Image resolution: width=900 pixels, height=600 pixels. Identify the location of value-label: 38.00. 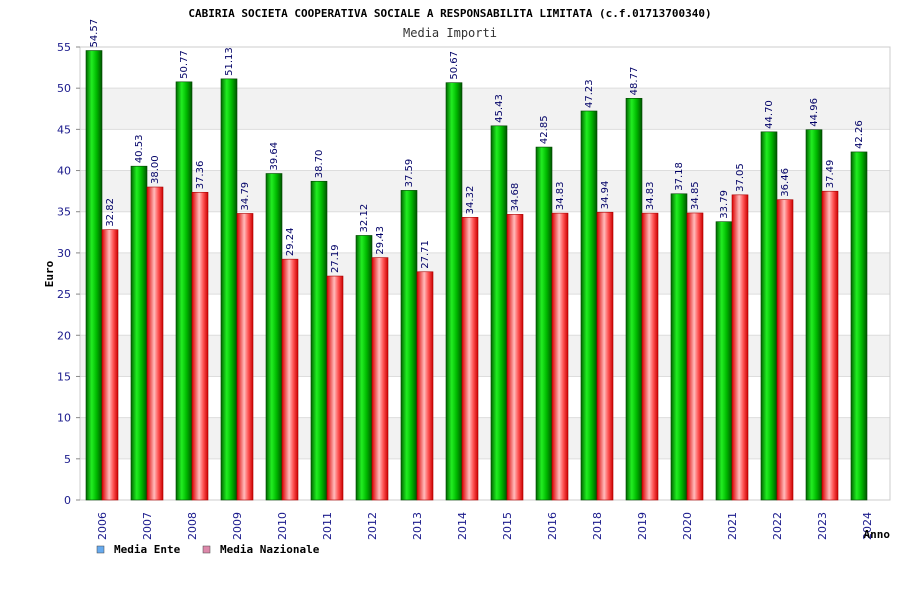
(155, 169).